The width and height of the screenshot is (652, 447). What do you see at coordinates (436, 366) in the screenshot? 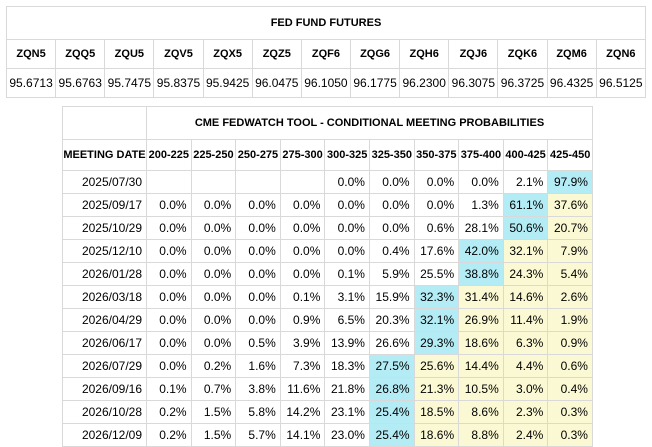
I see `probability-cell: 25.6%` at bounding box center [436, 366].